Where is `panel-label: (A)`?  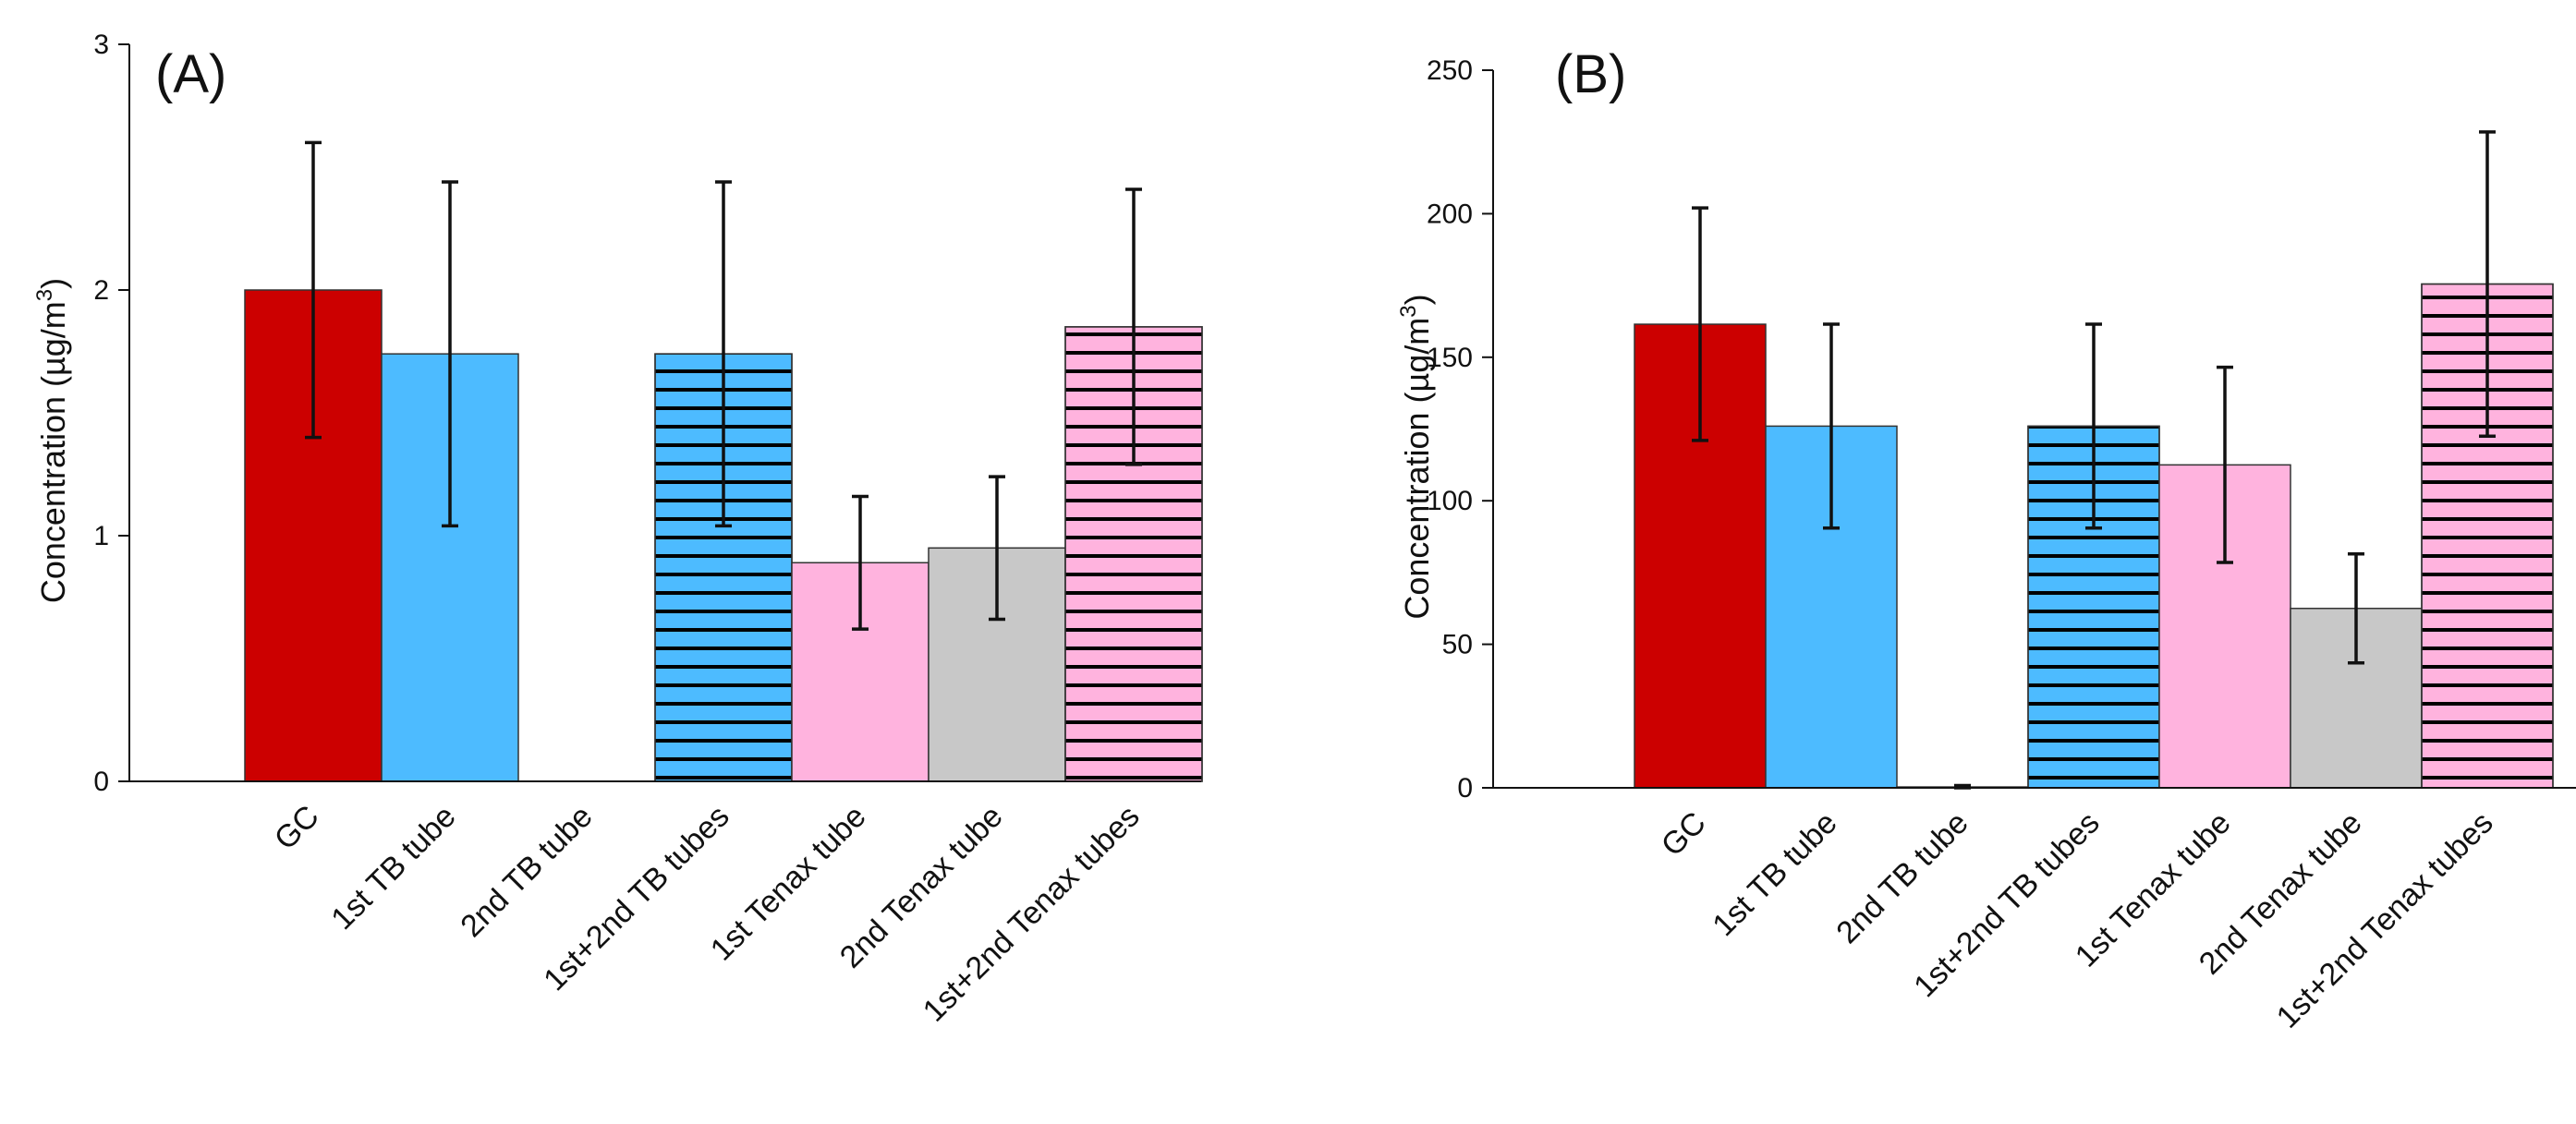 panel-label: (A) is located at coordinates (190, 74).